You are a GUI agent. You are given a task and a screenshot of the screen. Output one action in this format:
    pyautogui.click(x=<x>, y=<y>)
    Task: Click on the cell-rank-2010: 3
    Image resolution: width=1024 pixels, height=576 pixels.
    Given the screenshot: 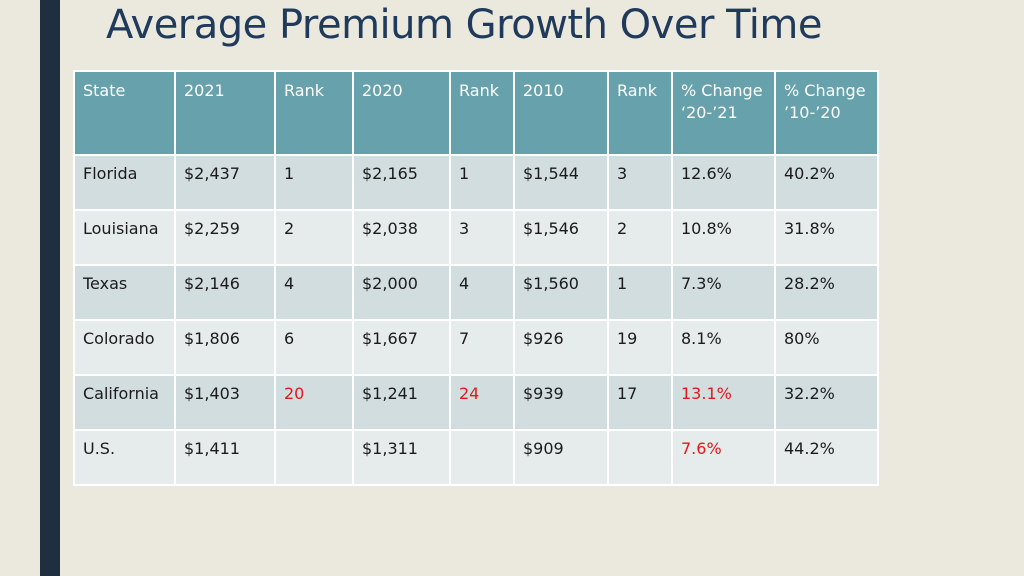 What is the action you would take?
    pyautogui.click(x=640, y=182)
    